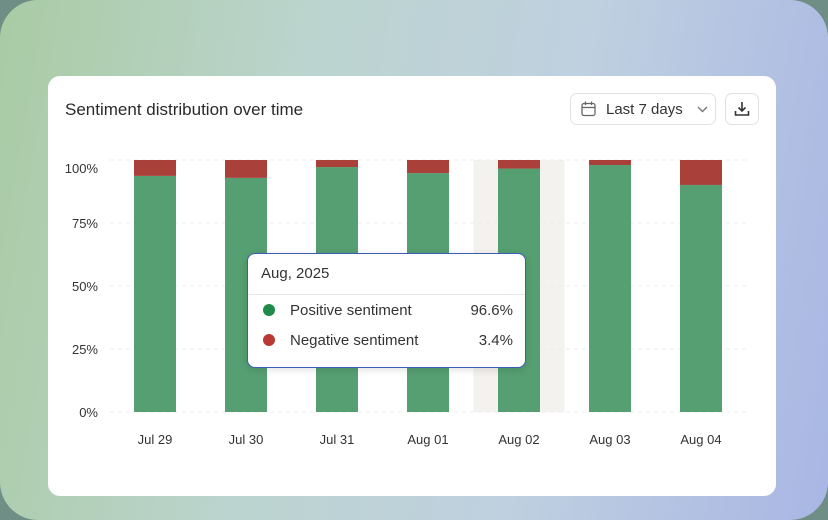 This screenshot has height=520, width=828. Describe the element at coordinates (184, 109) in the screenshot. I see `card-title: Sentiment distribution over time` at that location.